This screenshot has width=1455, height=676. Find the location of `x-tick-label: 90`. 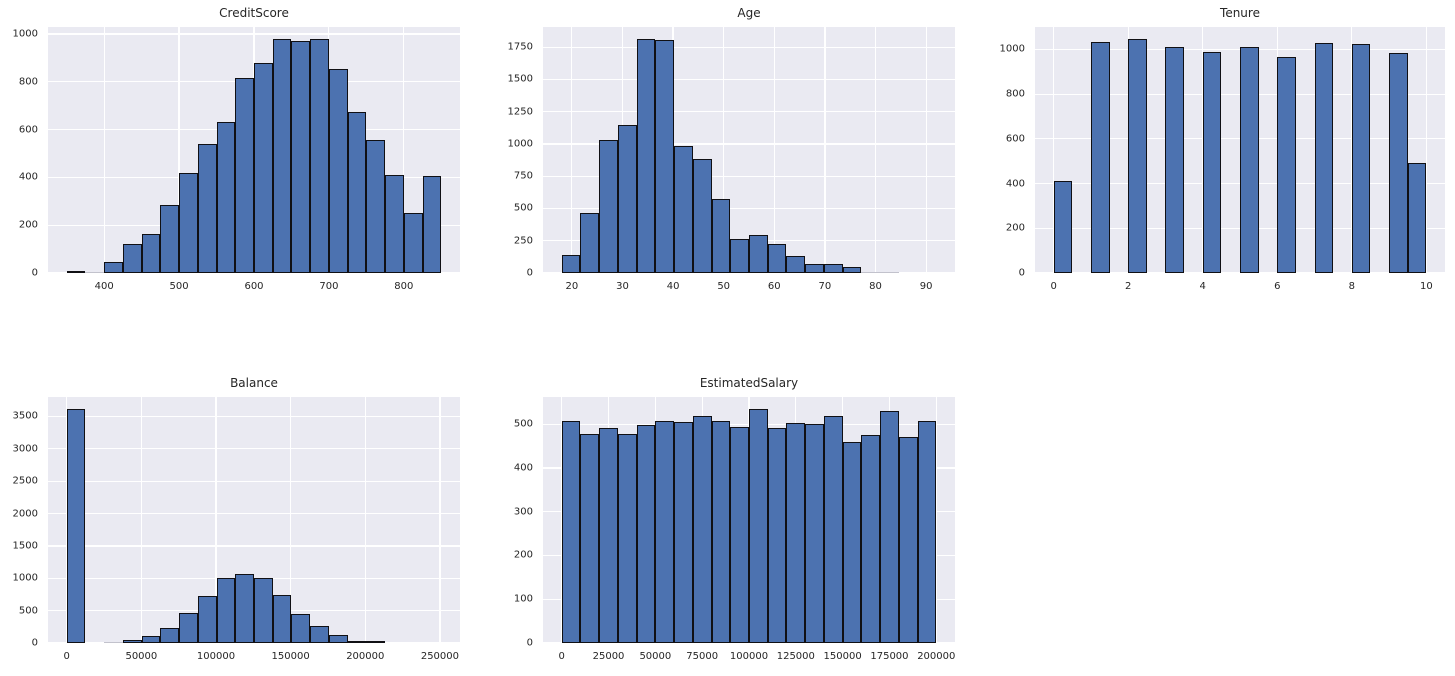

x-tick-label: 90 is located at coordinates (926, 286).